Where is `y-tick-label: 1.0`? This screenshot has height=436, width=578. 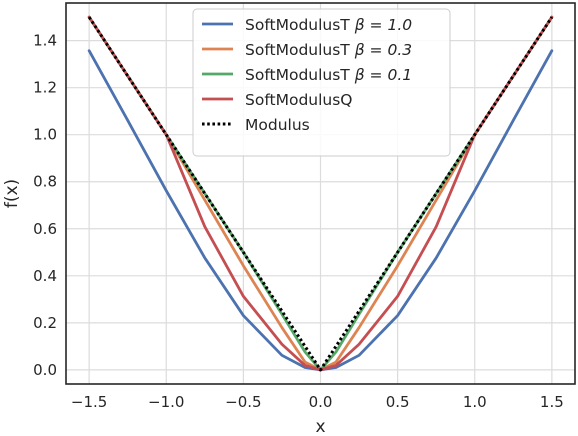
y-tick-label: 1.0 is located at coordinates (45, 135).